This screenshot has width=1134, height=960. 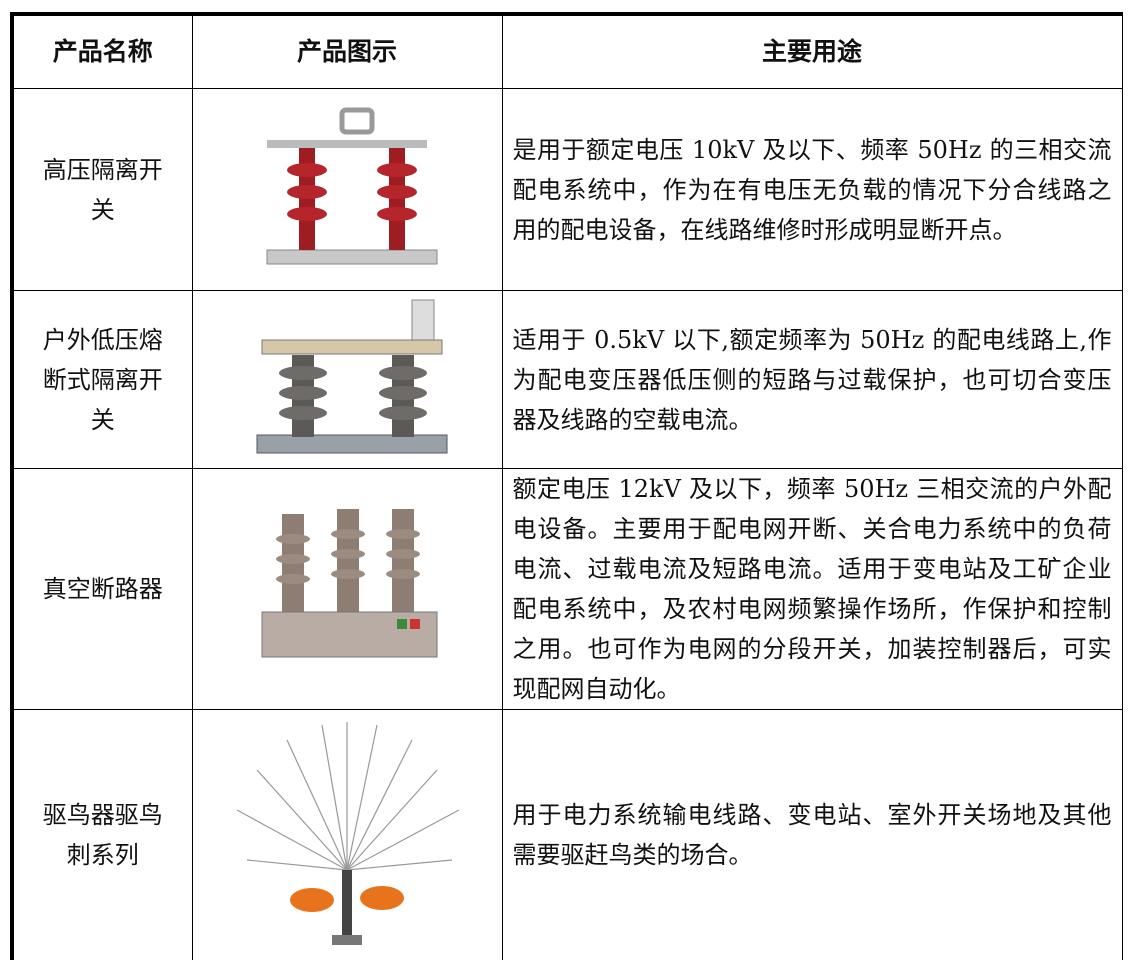 I want to click on header-cell: 产品图示, so click(x=347, y=51).